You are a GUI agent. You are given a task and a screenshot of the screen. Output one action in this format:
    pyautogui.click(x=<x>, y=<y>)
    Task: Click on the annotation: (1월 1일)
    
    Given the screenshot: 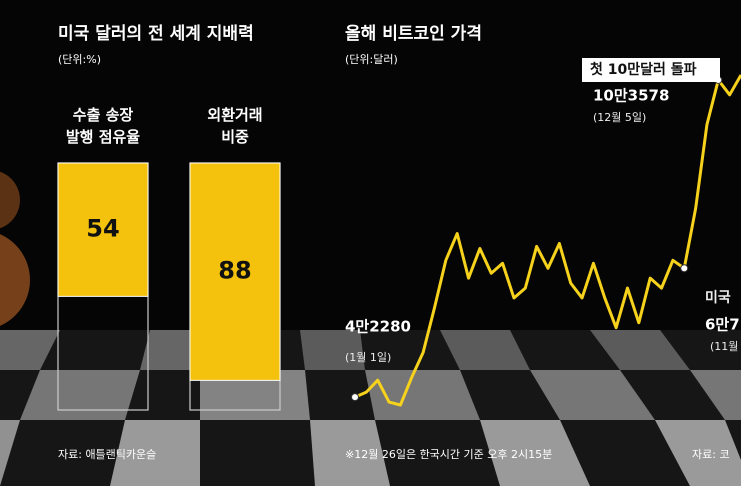 What is the action you would take?
    pyautogui.click(x=368, y=357)
    